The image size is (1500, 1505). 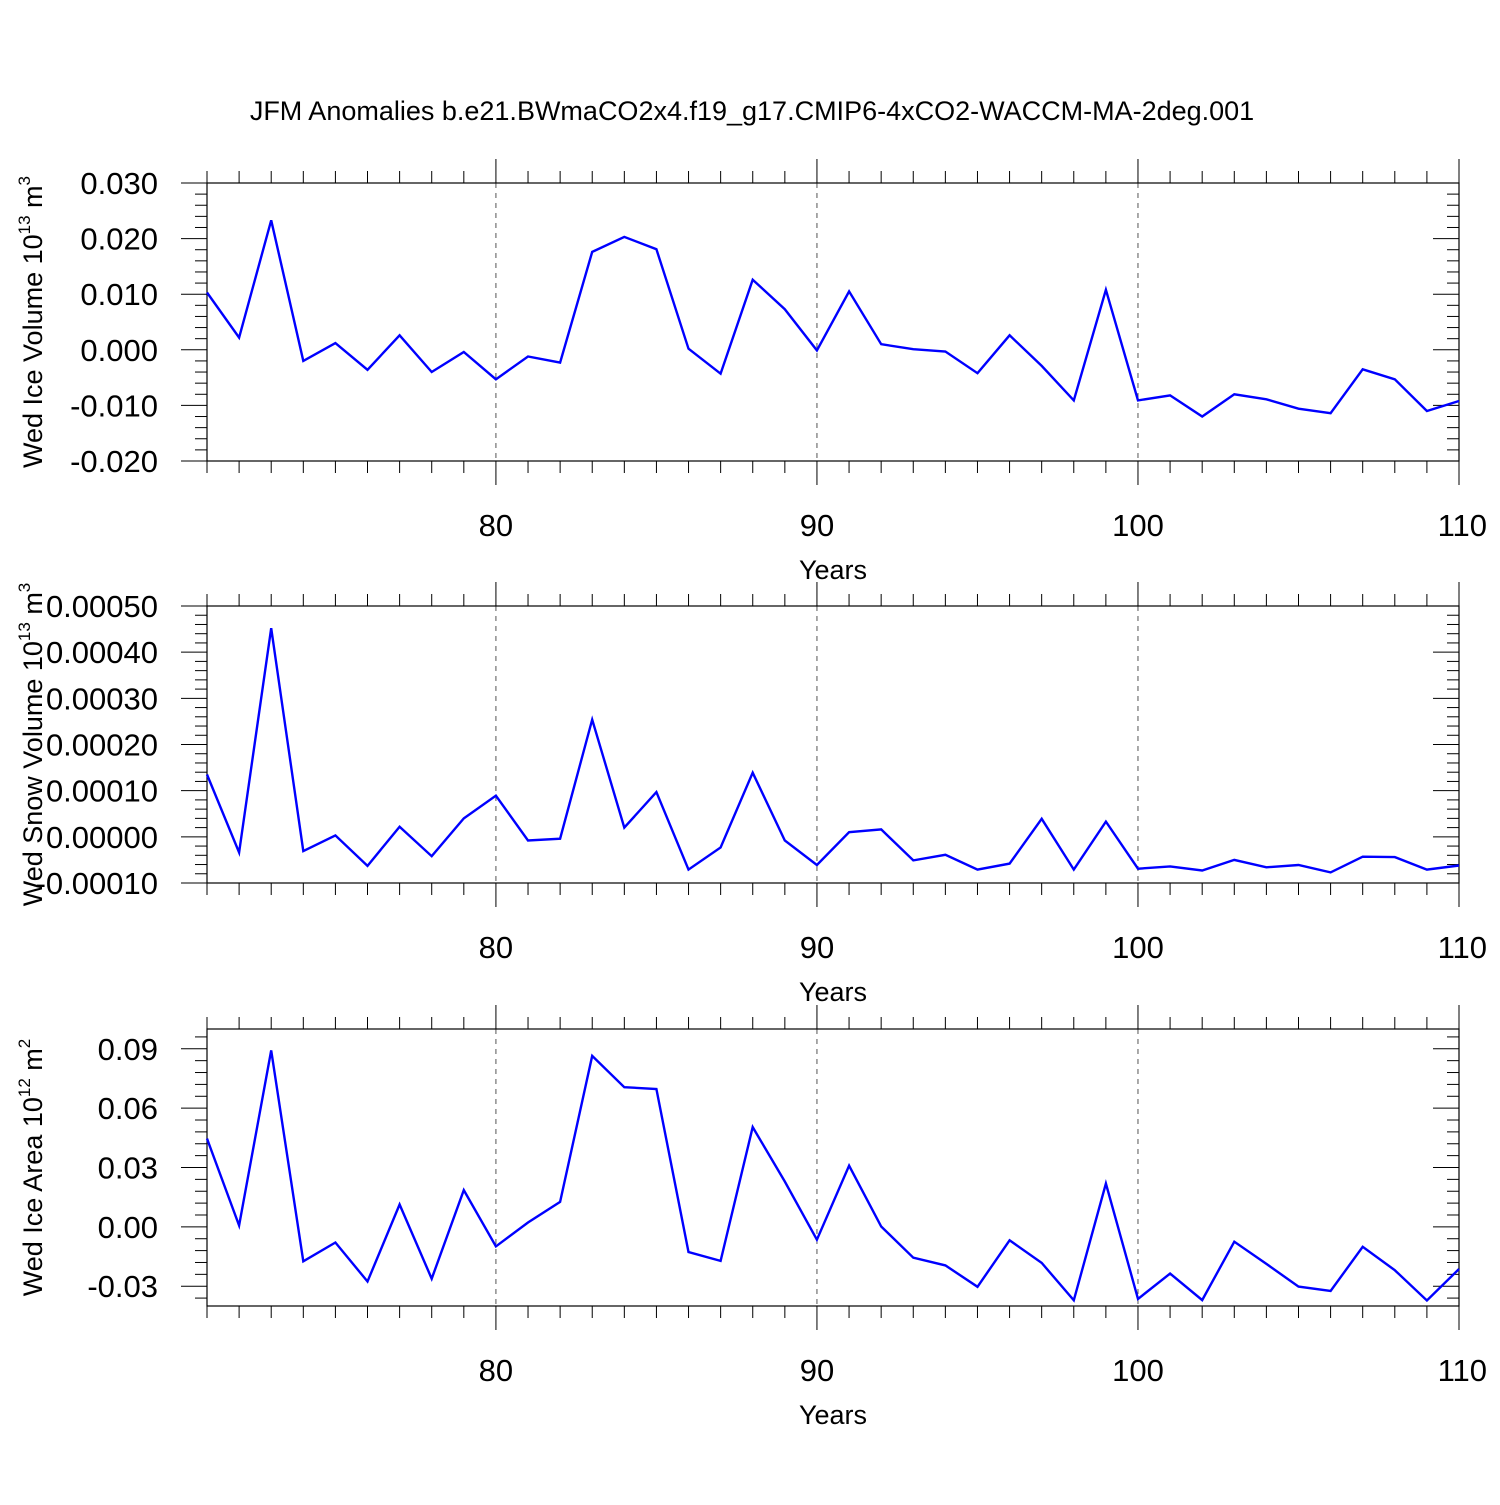 I want to click on y-tick-label: -0.010, so click(x=114, y=405).